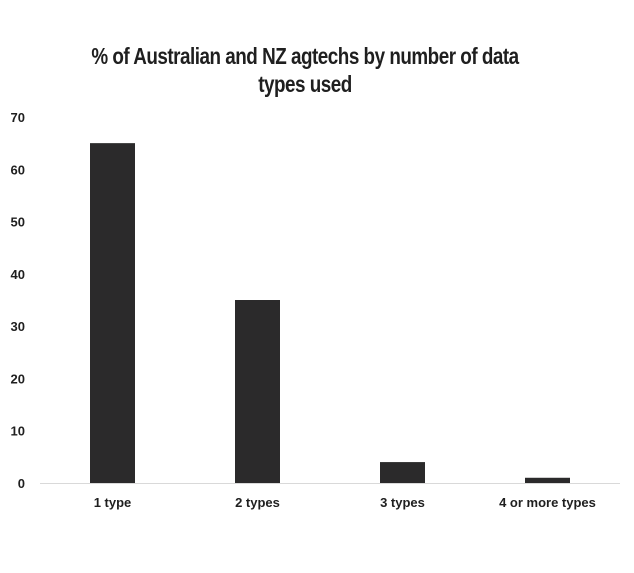 The width and height of the screenshot is (634, 573). What do you see at coordinates (547, 502) in the screenshot?
I see `x-tick-label: 4 or more types` at bounding box center [547, 502].